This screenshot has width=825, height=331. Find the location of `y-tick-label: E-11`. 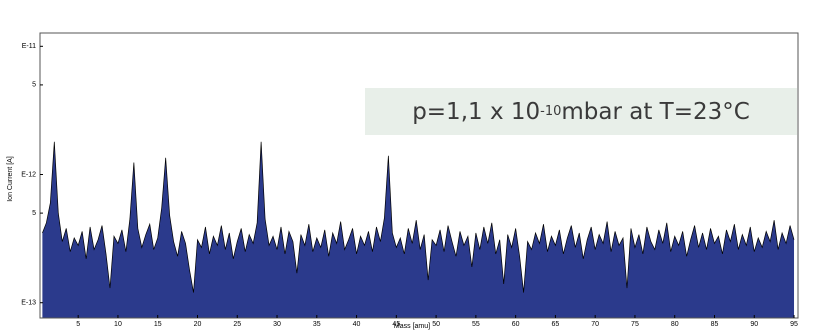

y-tick-label: E-11 is located at coordinates (29, 46).